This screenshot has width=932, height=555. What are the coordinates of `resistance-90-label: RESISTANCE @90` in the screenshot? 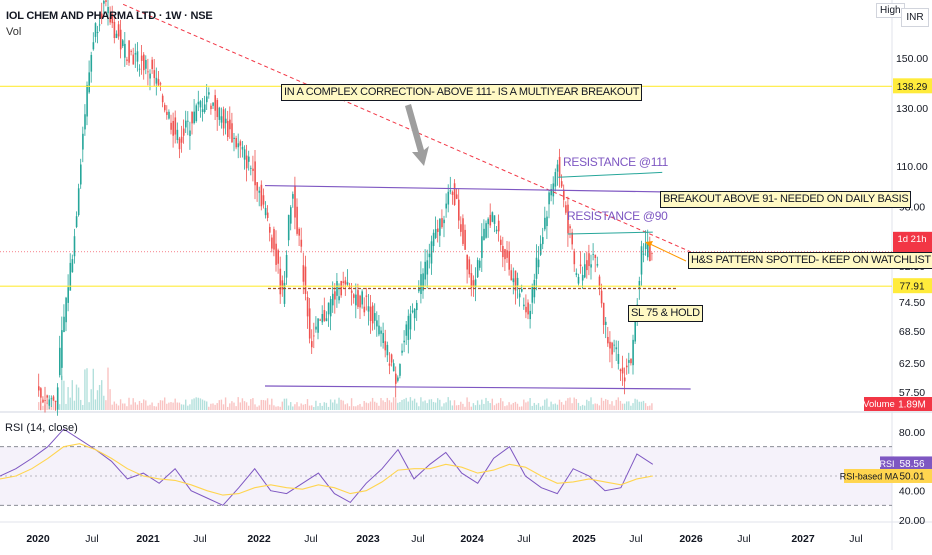 It's located at (617, 216).